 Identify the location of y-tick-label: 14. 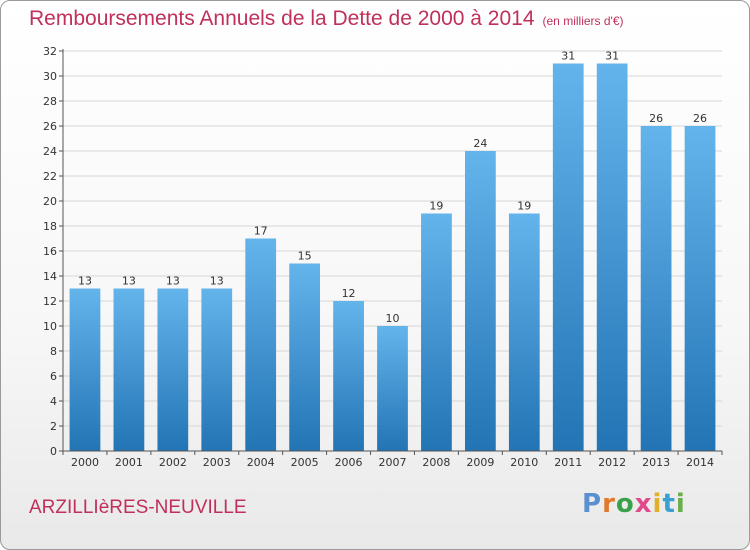
(50, 276).